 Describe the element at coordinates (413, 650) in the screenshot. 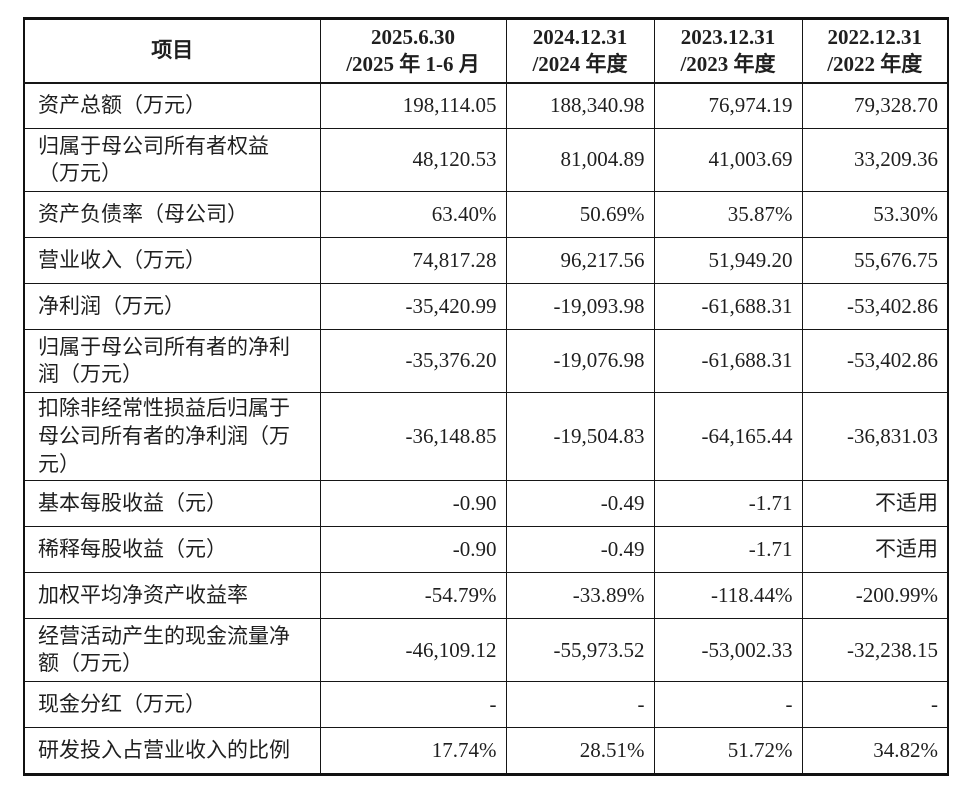

I see `row-value: -46,109.12` at that location.